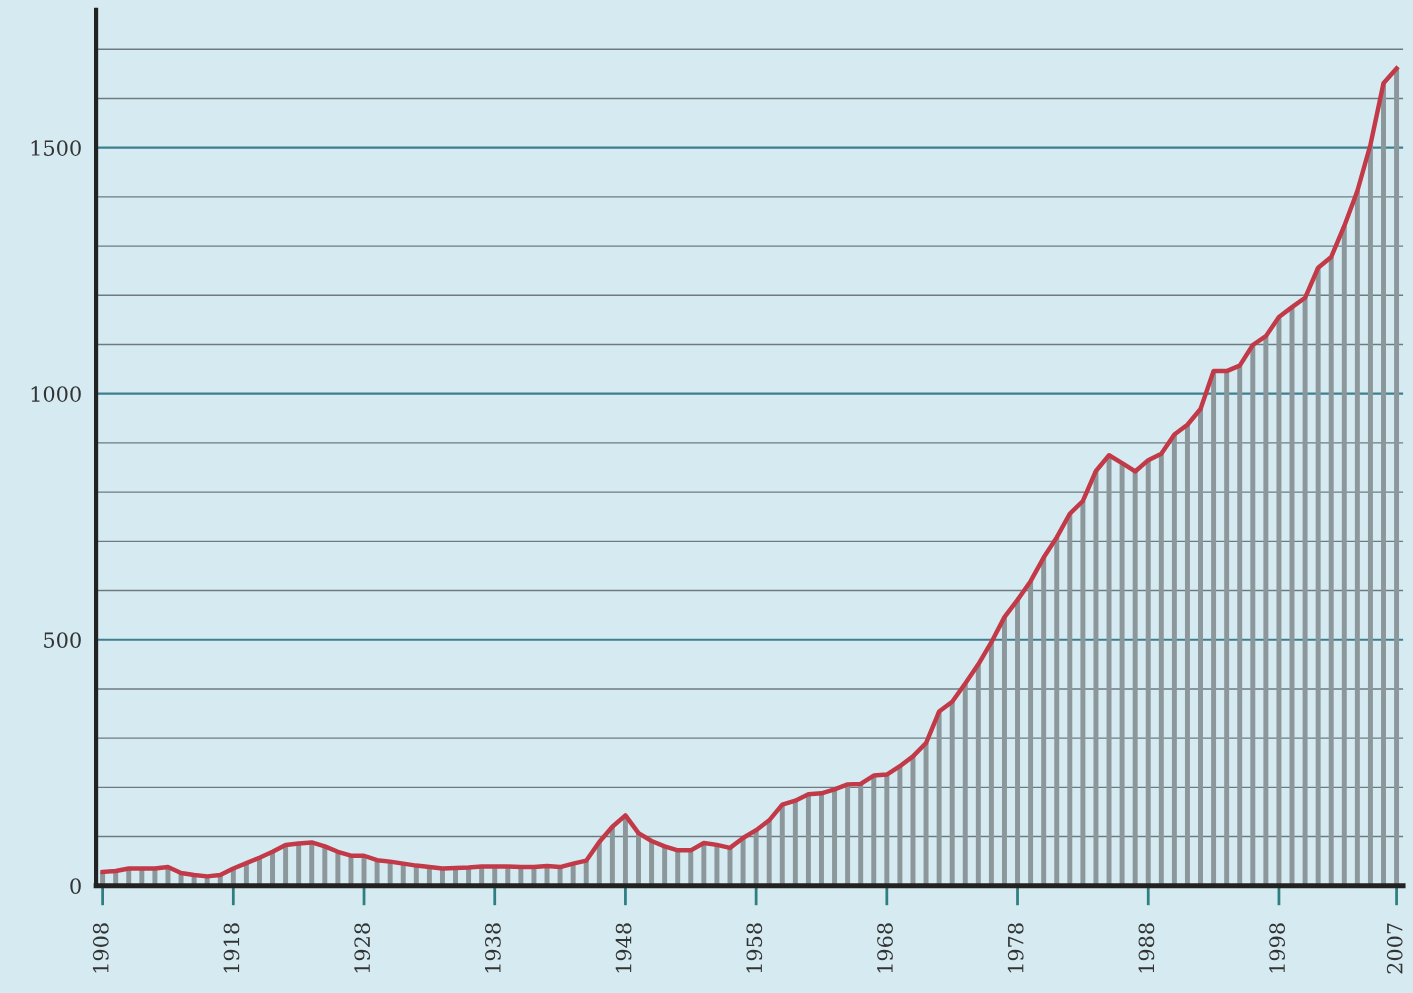 This screenshot has height=993, width=1413. I want to click on x-tick-label: 1978, so click(1015, 948).